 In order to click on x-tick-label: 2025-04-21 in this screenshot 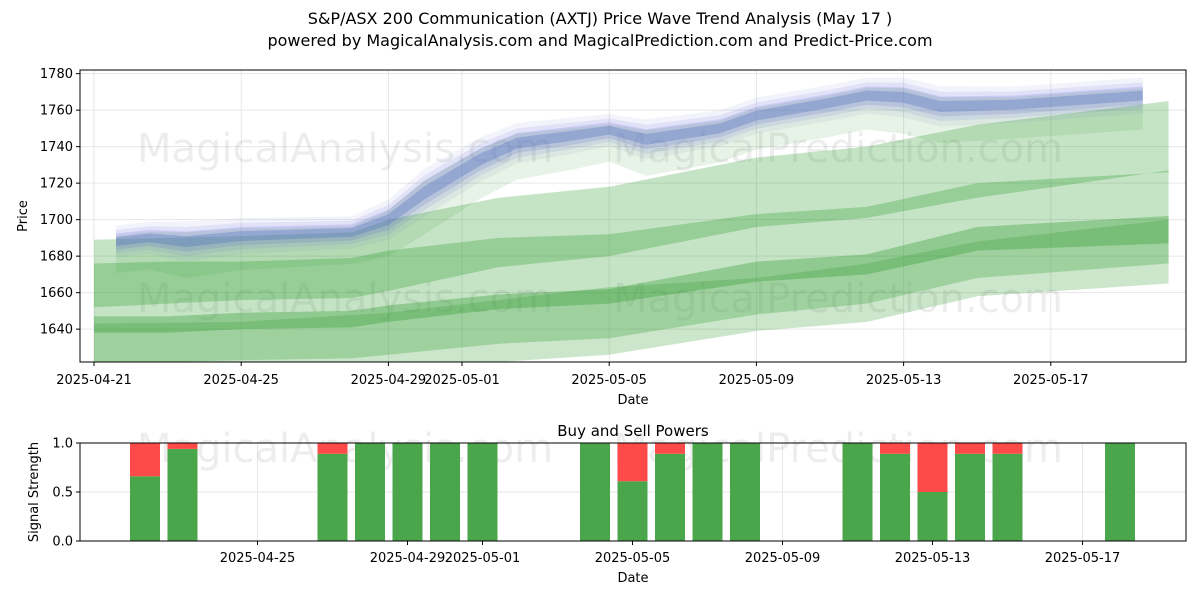, I will do `click(94, 380)`.